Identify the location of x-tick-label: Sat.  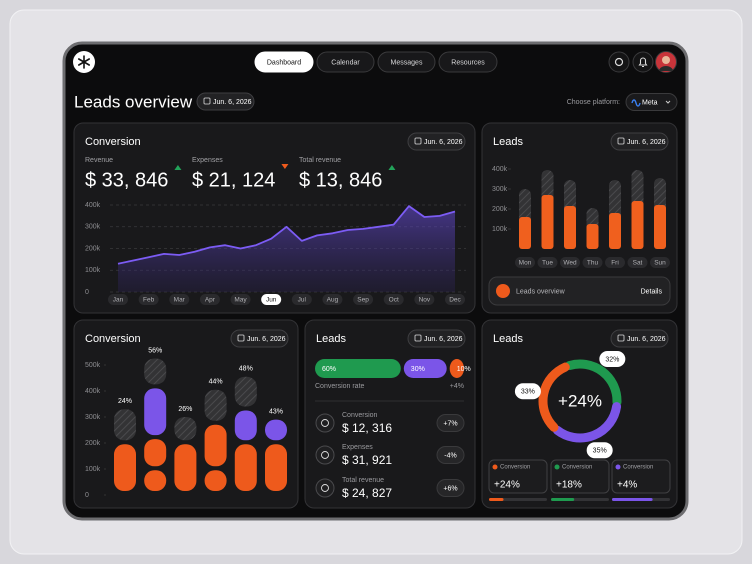
(638, 263).